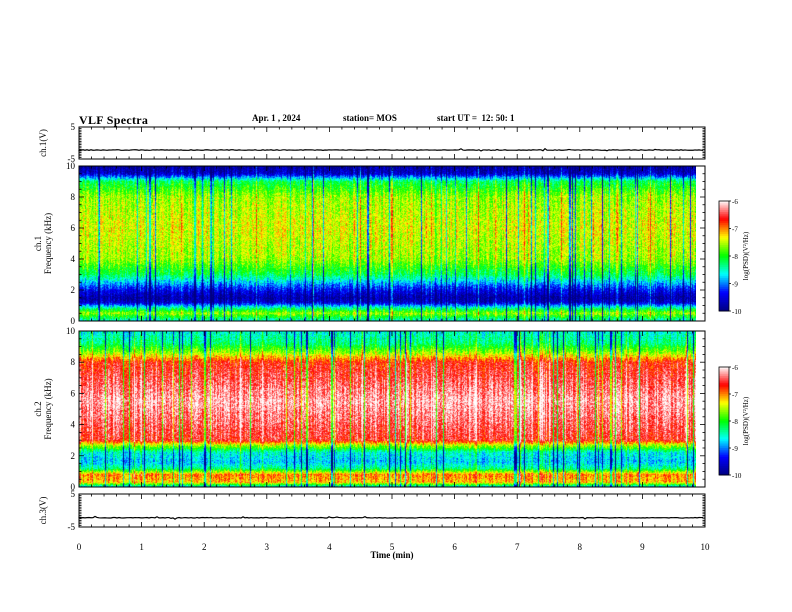  Describe the element at coordinates (735, 202) in the screenshot. I see `colorbar-tick-label: -6` at that location.